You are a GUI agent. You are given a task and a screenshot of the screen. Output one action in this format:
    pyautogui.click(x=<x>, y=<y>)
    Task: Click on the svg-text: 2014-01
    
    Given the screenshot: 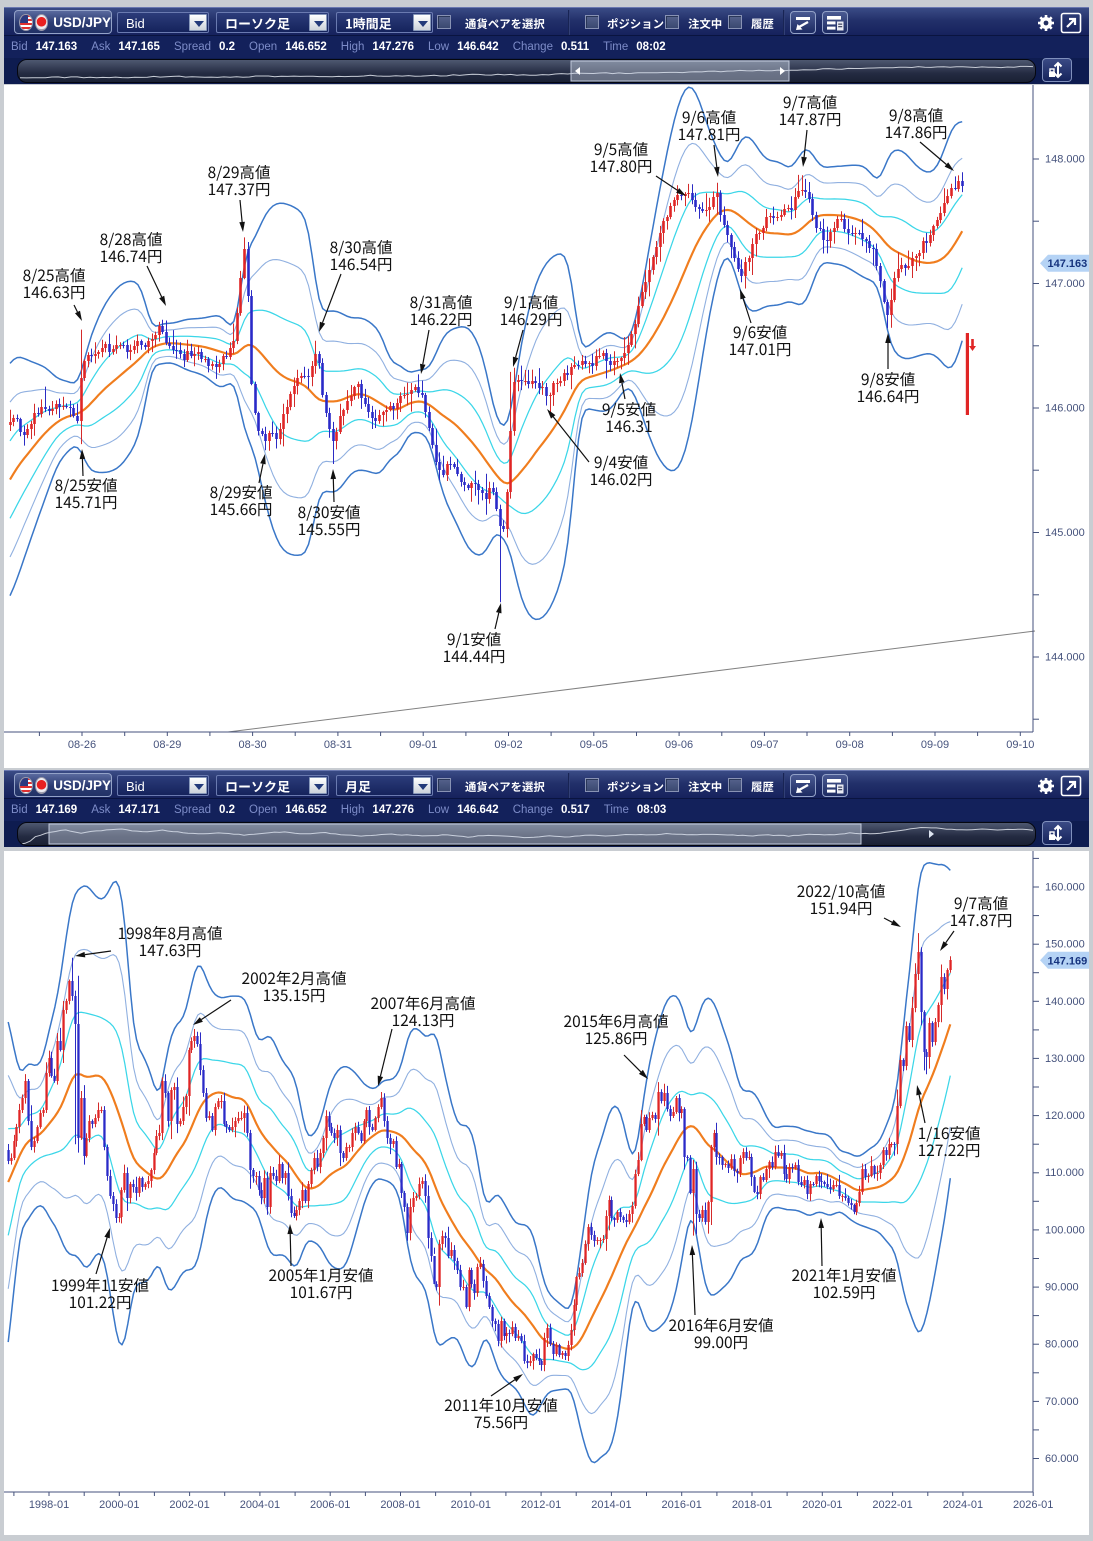 What is the action you would take?
    pyautogui.click(x=611, y=1505)
    